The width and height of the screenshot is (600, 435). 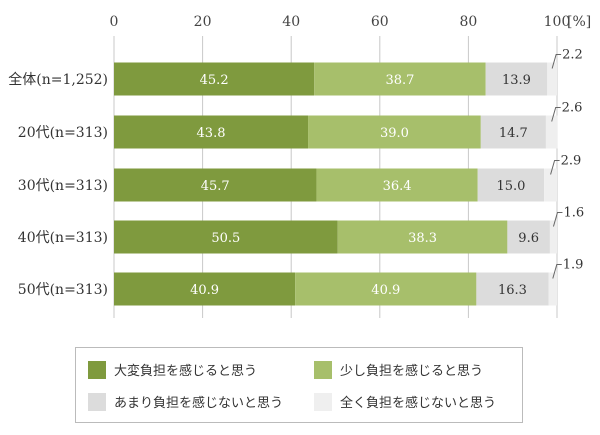 I want to click on legend-label-not-at-all-burdened: 全く負担を感じないと思う, so click(x=418, y=403).